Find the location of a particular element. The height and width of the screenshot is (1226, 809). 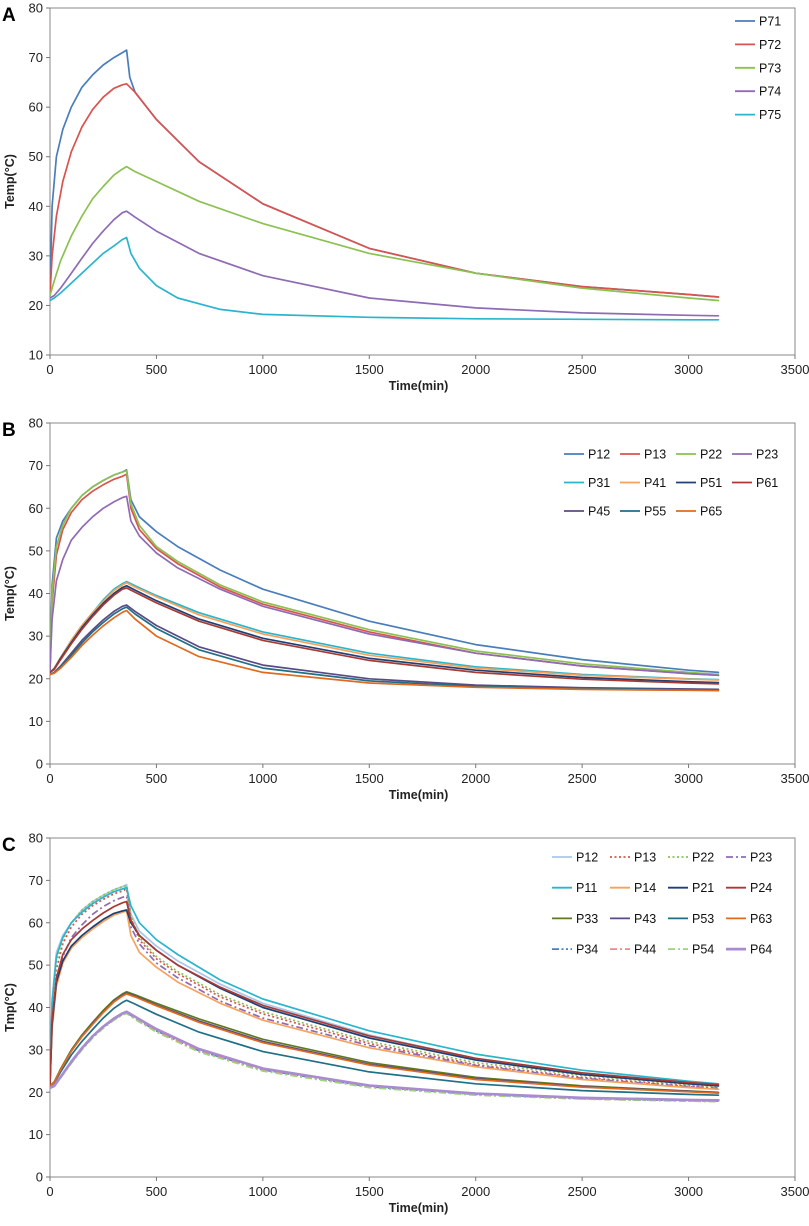

panel-c-series-p64 is located at coordinates (385, 1056).